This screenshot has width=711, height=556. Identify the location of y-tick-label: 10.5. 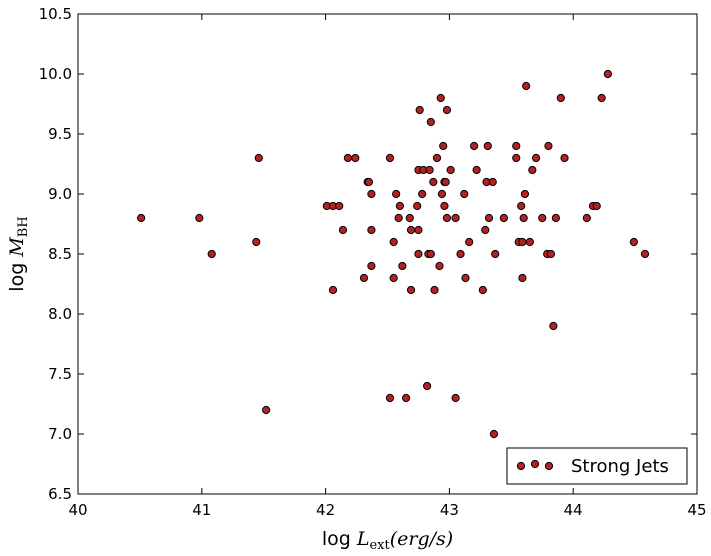
(55, 14).